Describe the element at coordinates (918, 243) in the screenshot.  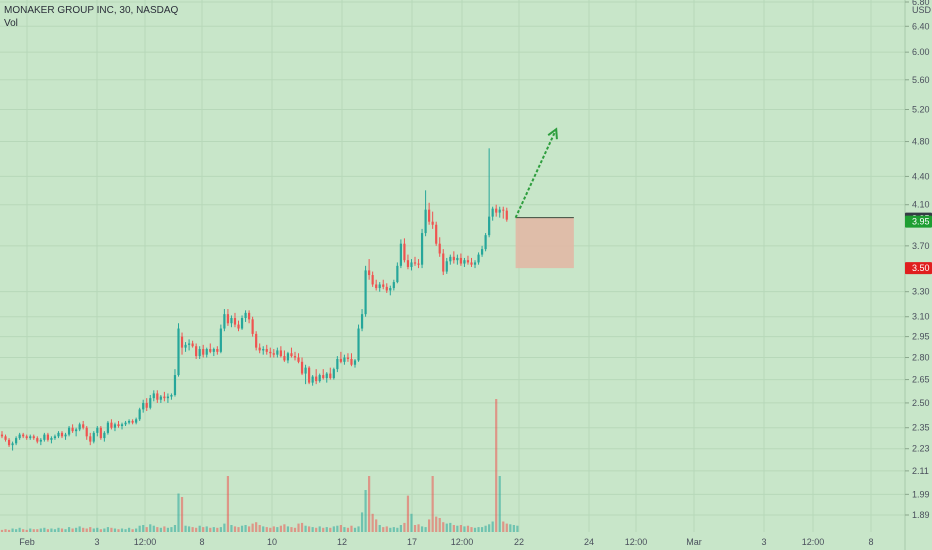
I see `price-badges: 3.953.953.50` at that location.